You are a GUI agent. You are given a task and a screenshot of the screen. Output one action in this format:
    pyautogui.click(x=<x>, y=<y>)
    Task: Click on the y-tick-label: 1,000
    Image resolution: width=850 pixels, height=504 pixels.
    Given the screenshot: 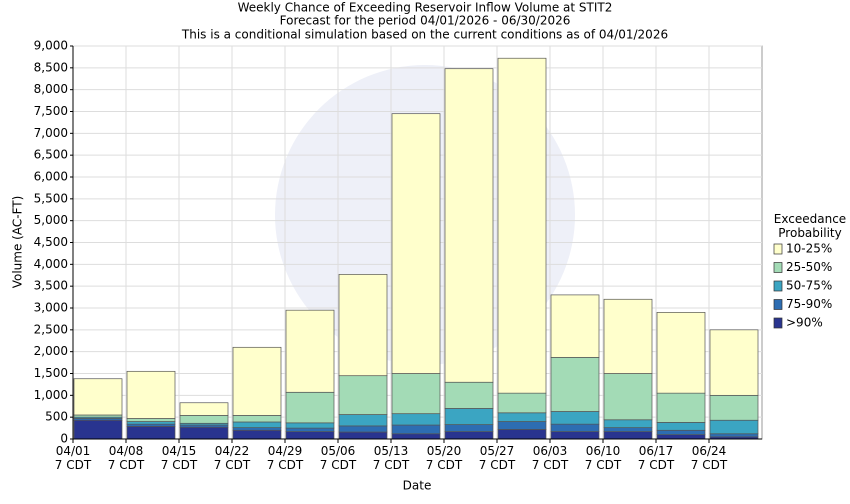 What is the action you would take?
    pyautogui.click(x=51, y=395)
    